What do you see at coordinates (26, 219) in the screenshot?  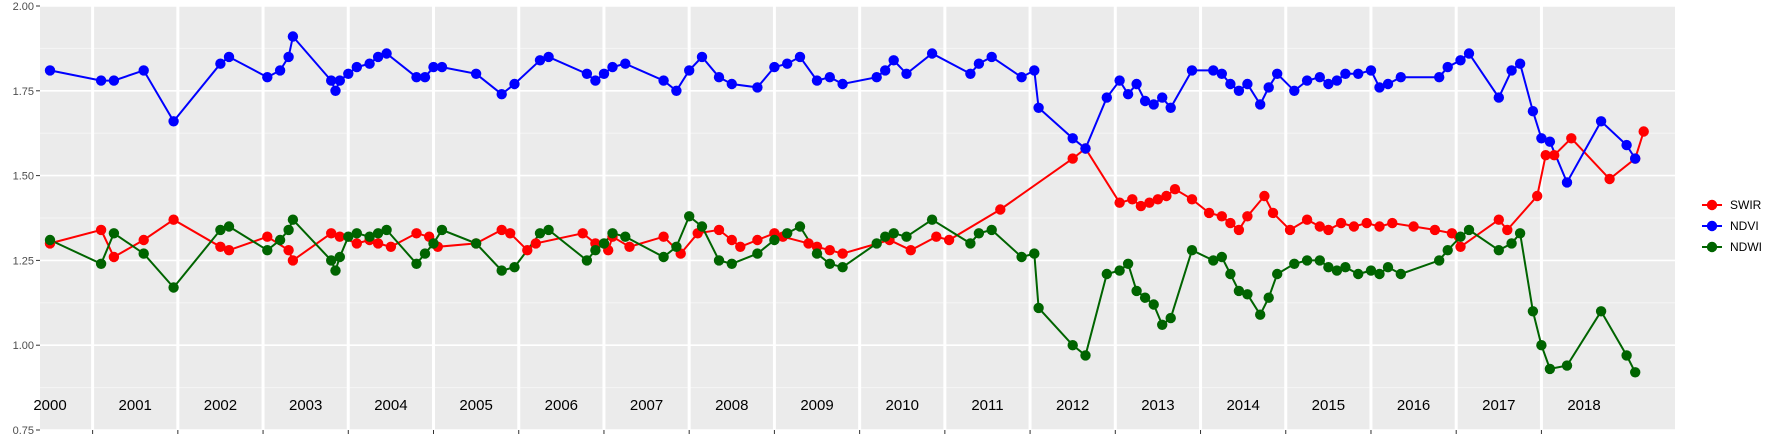 I see `y-axis: 0.75 1.00 1.25 1.50 1.75 2.00` at bounding box center [26, 219].